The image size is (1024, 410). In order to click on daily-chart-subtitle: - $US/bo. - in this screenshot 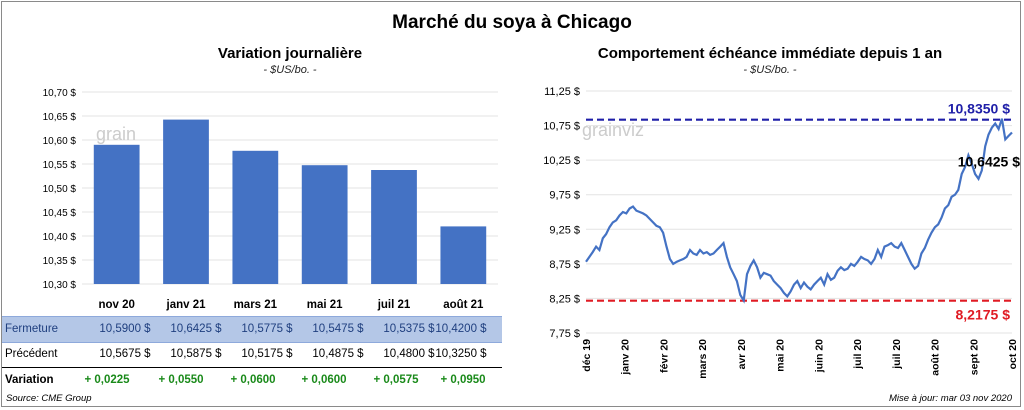, I will do `click(290, 70)`.